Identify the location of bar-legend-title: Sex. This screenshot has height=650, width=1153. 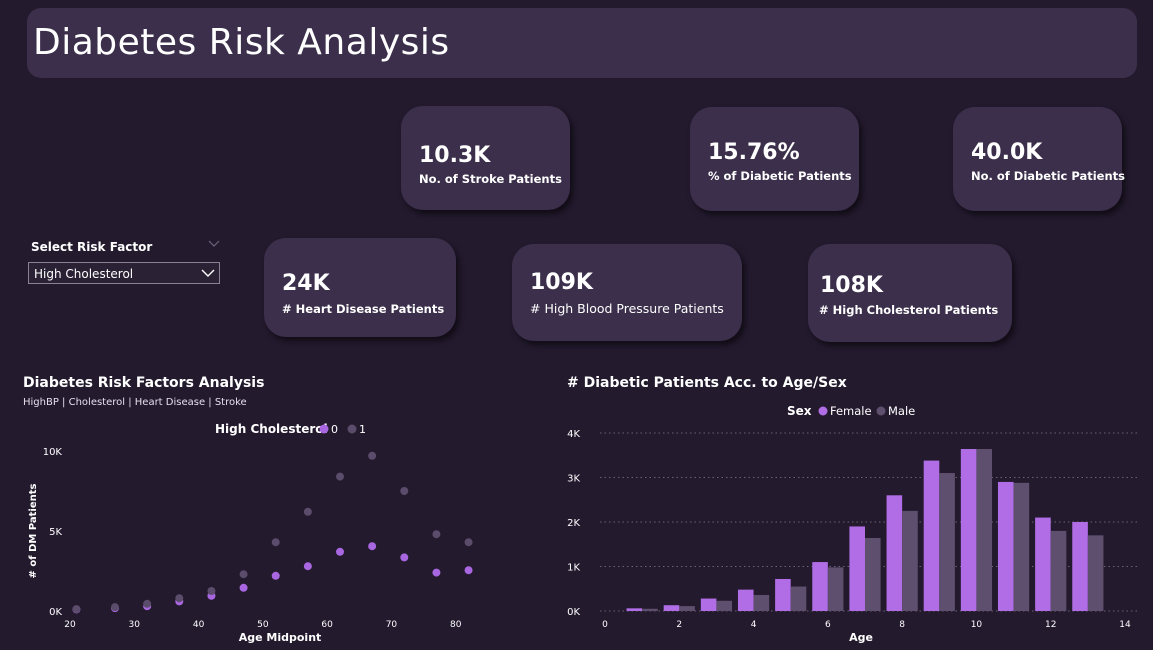
(799, 411).